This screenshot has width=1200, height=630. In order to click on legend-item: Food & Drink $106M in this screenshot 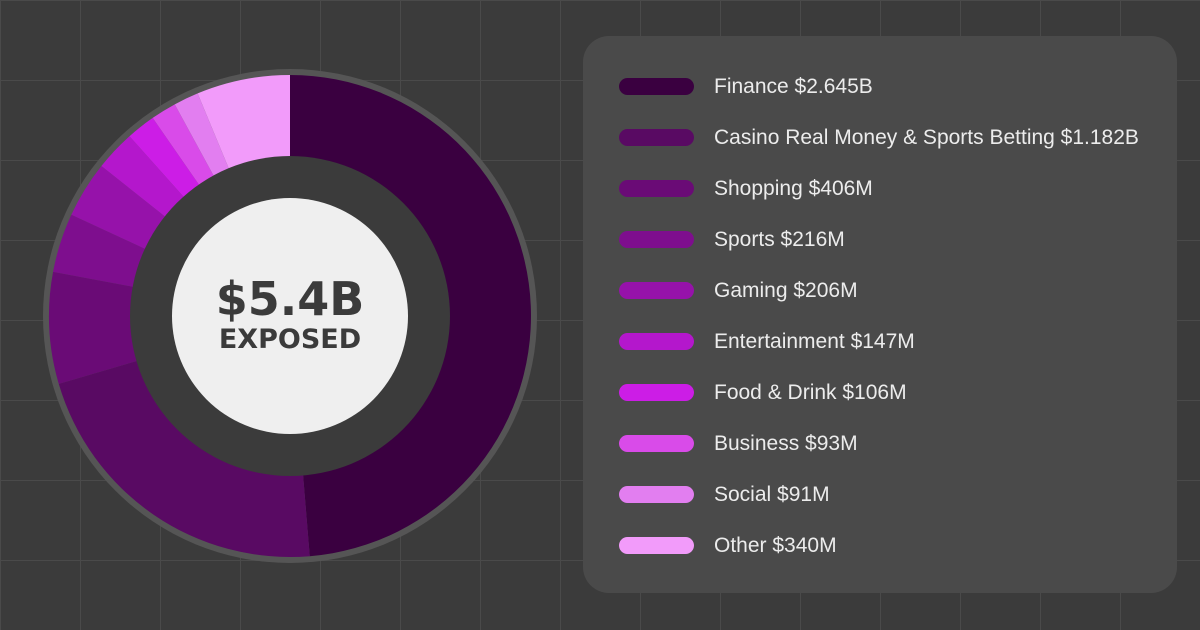, I will do `click(879, 392)`.